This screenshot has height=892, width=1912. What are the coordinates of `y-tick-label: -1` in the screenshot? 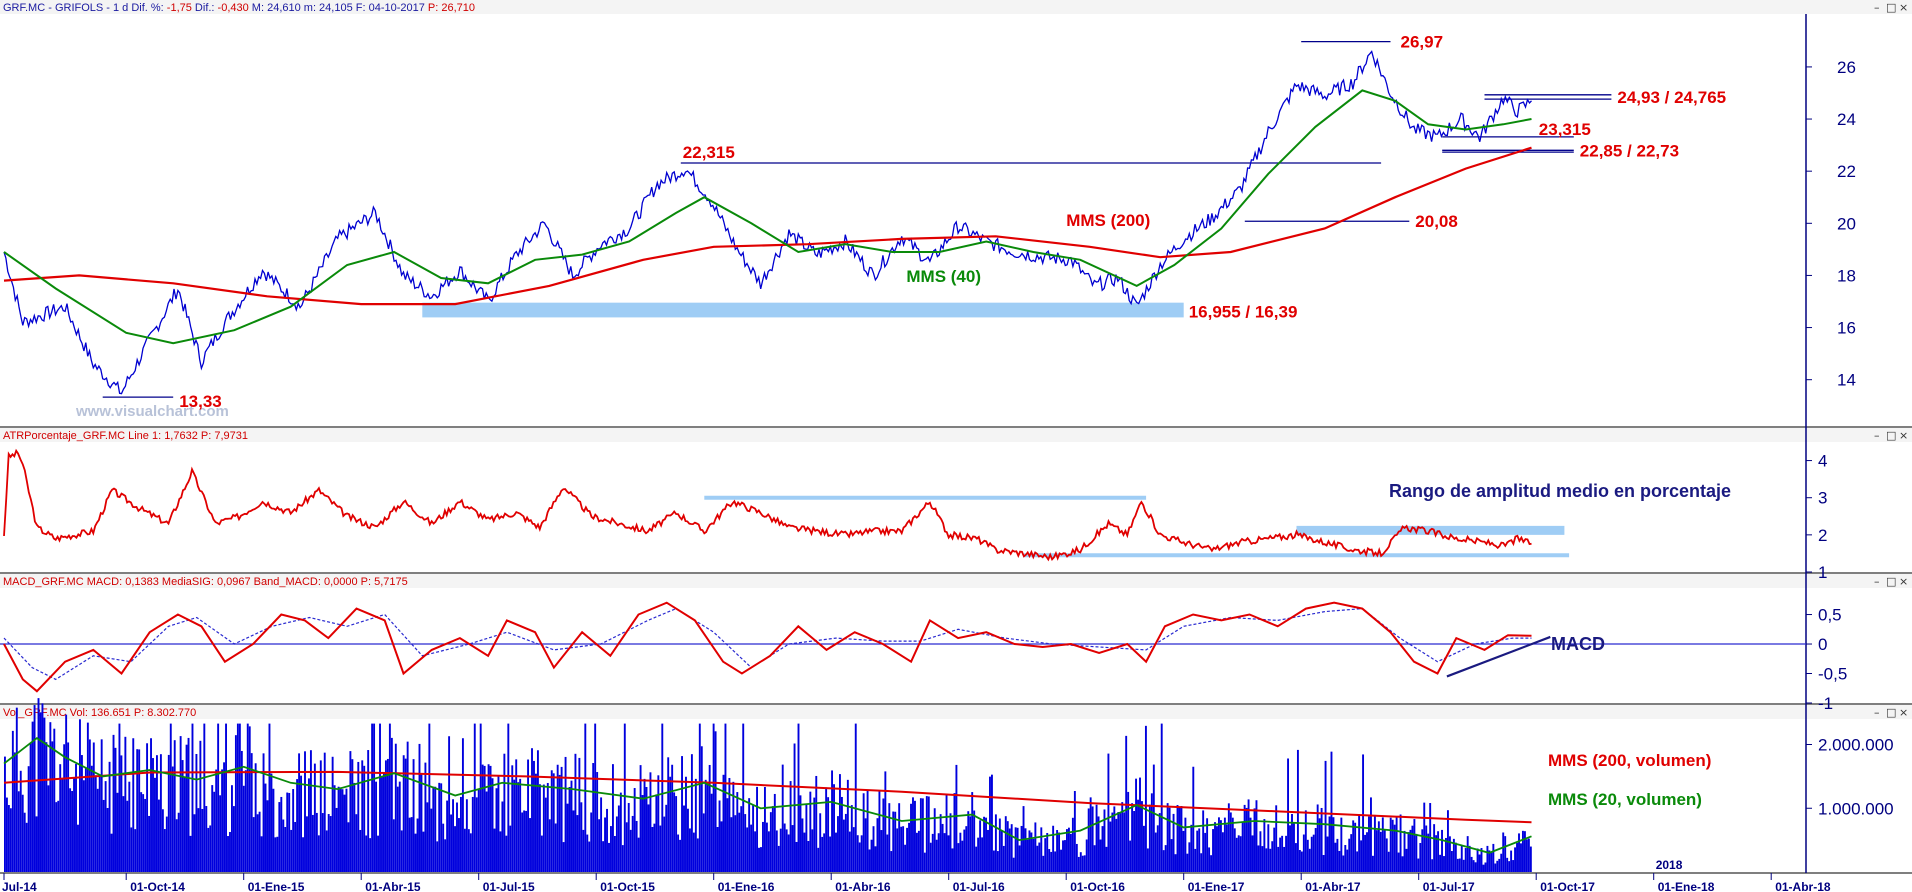 It's located at (1825, 703).